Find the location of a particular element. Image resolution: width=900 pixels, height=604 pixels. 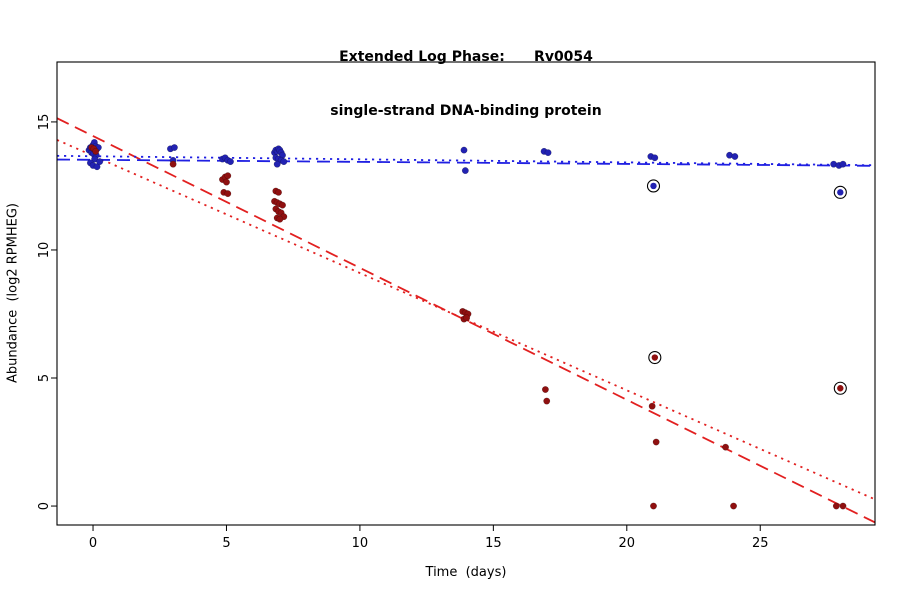

x-tick-label: 20 is located at coordinates (627, 543).